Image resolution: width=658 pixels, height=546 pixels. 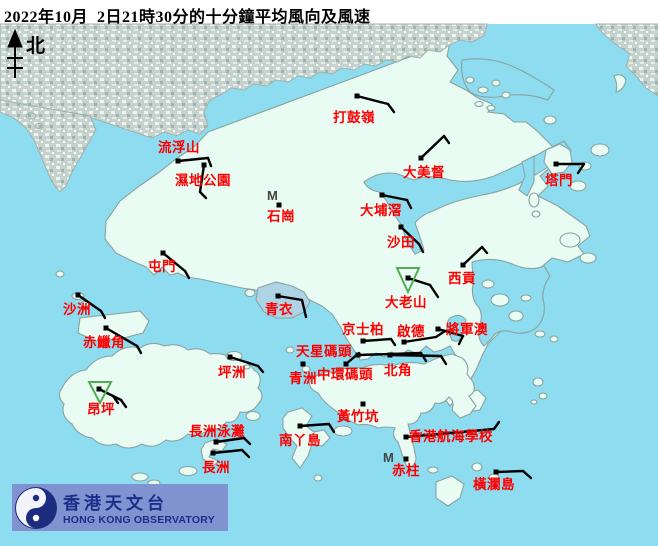 I want to click on station: 大美督, so click(x=427, y=157).